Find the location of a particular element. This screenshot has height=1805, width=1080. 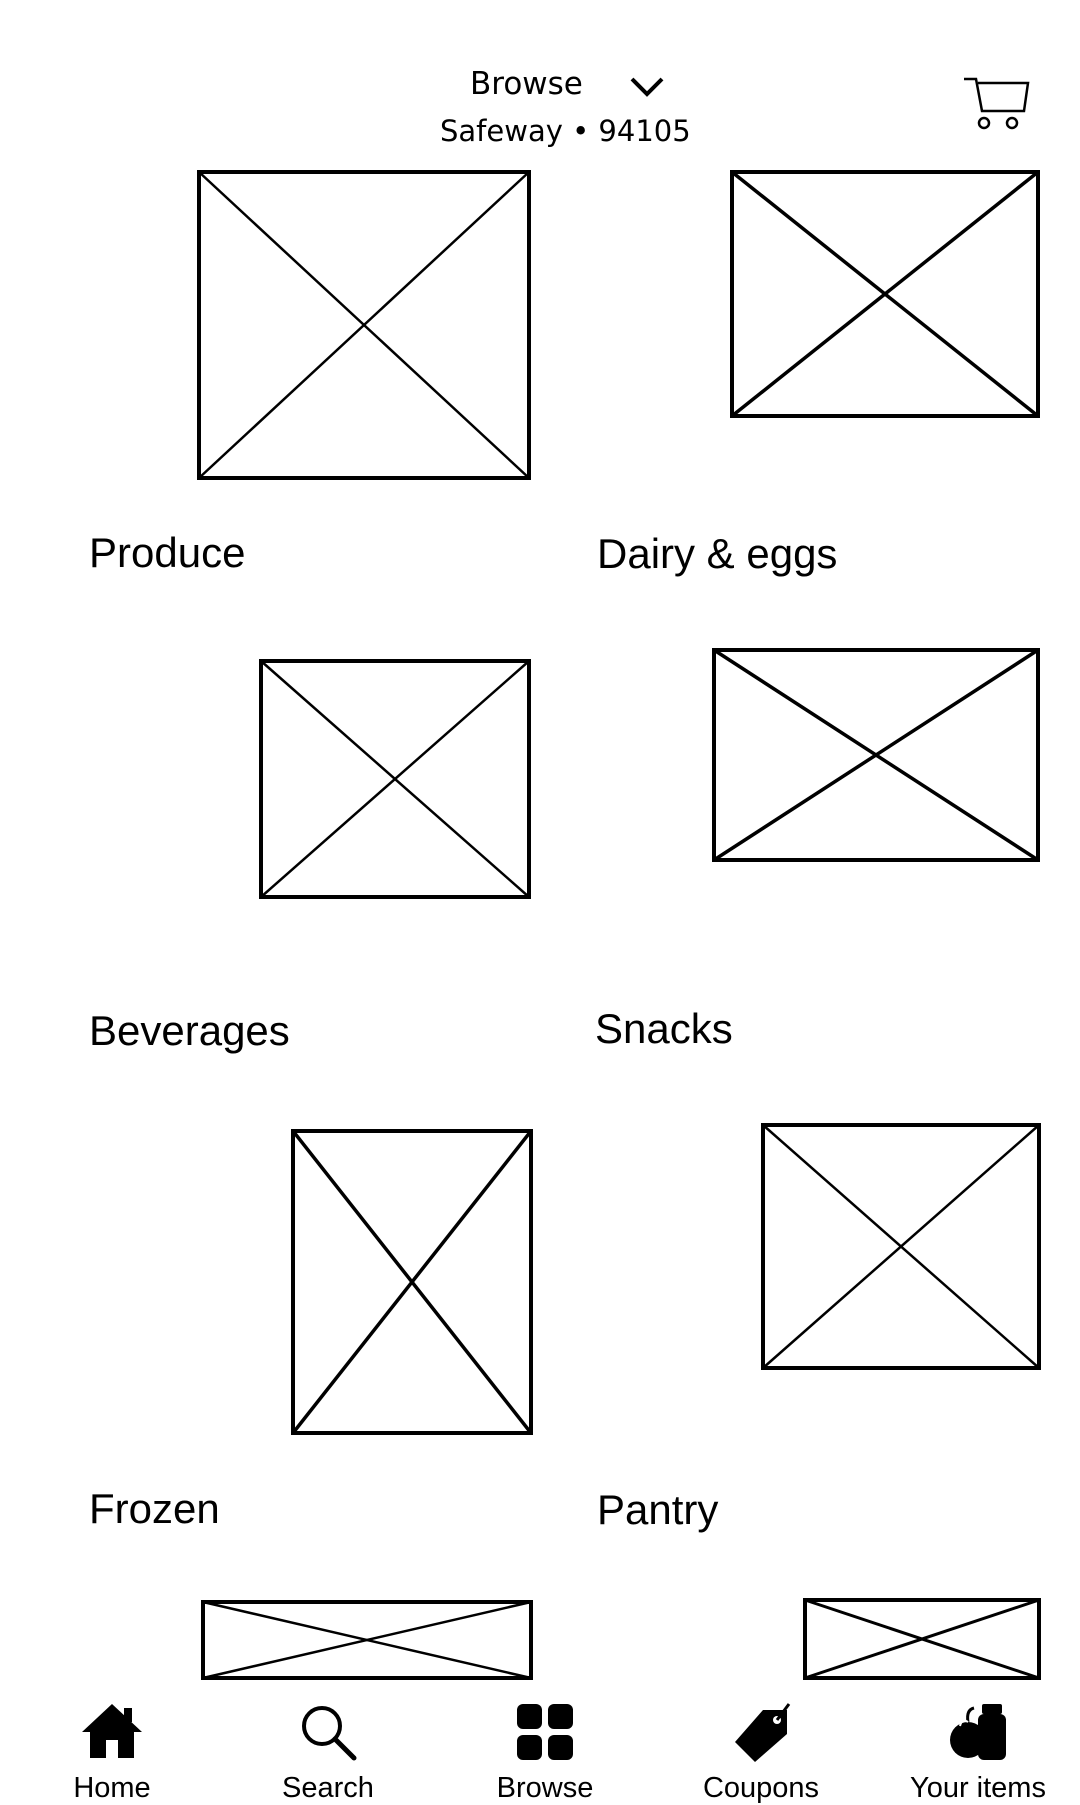

nav-home: Home is located at coordinates (112, 1746).